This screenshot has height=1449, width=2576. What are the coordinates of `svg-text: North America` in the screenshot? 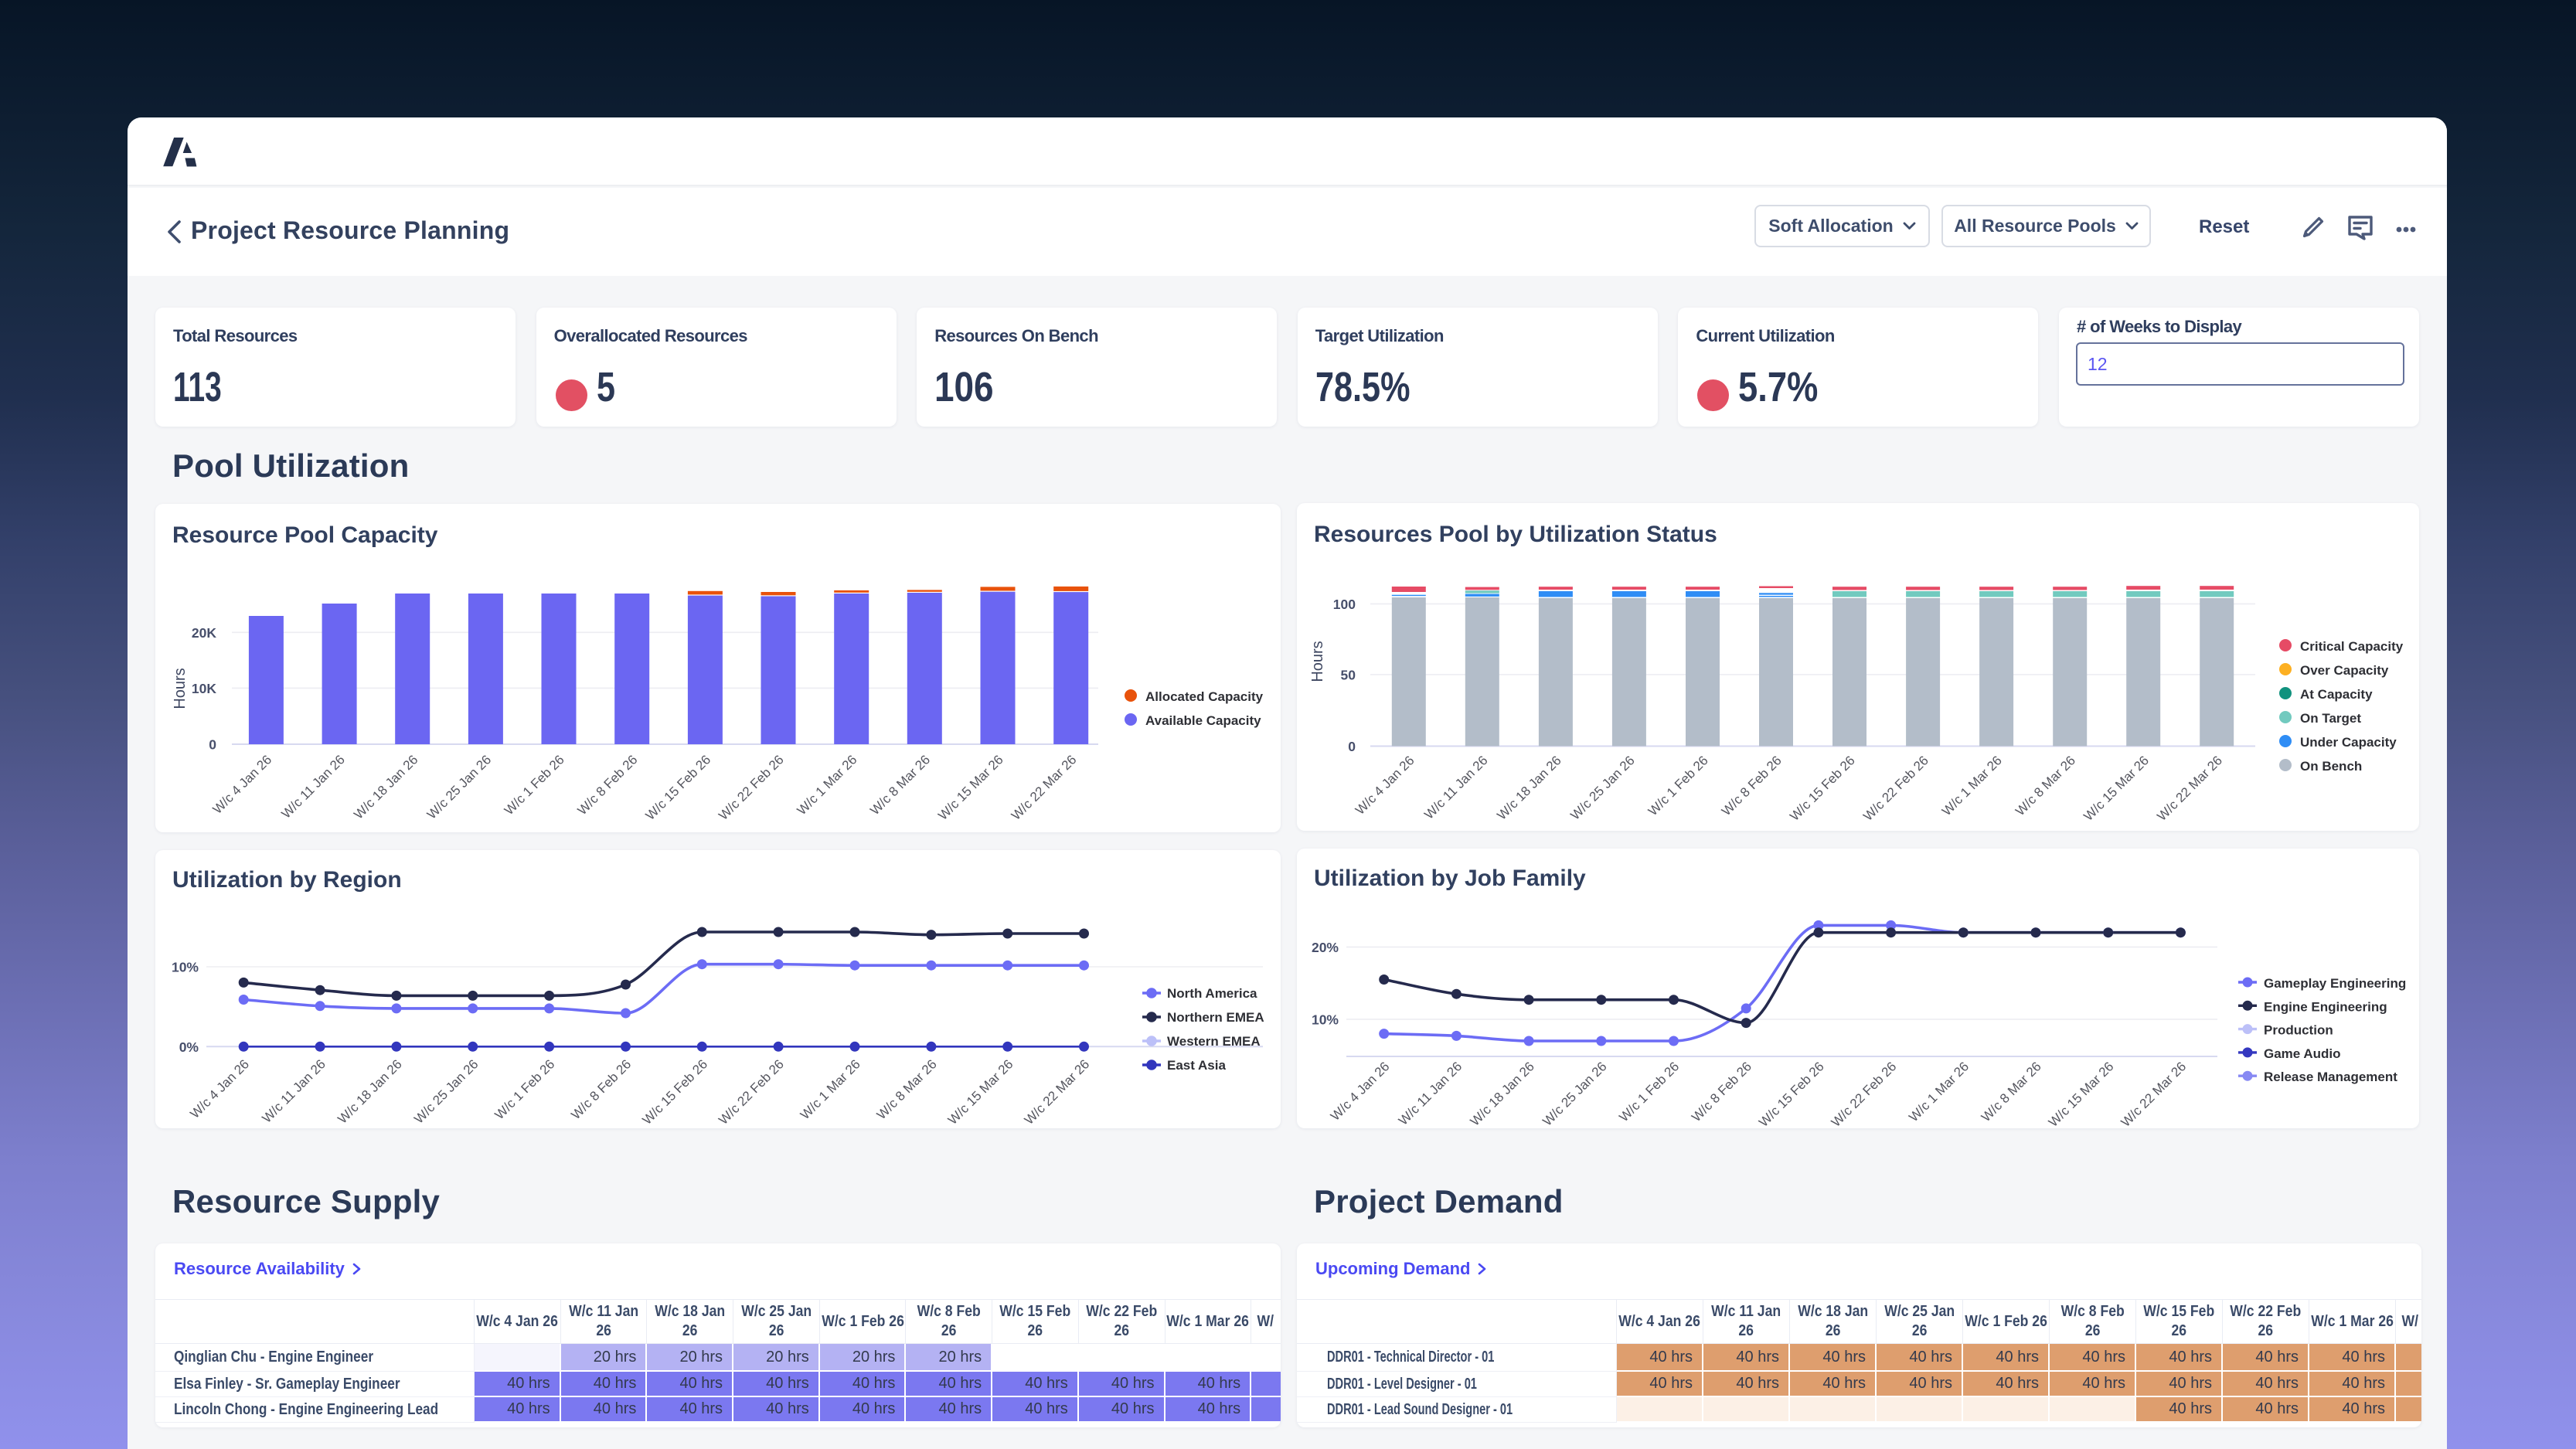 It's located at (1212, 993).